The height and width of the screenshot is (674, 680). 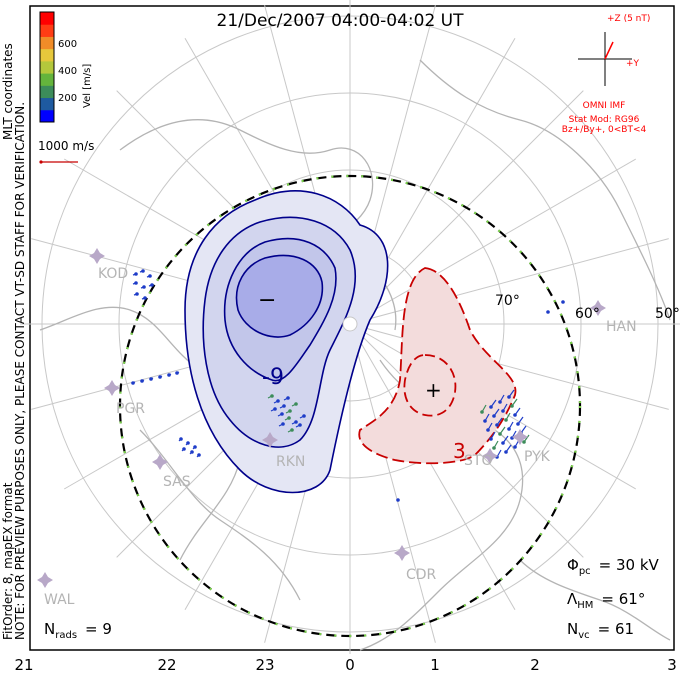 I want to click on hm-latitude: ΛHM = 61°, so click(x=606, y=600).